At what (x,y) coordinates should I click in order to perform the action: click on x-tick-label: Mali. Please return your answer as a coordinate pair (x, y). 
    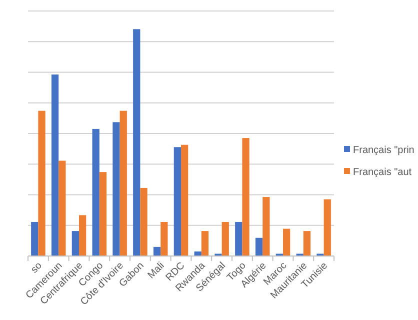
    Looking at the image, I should click on (156, 271).